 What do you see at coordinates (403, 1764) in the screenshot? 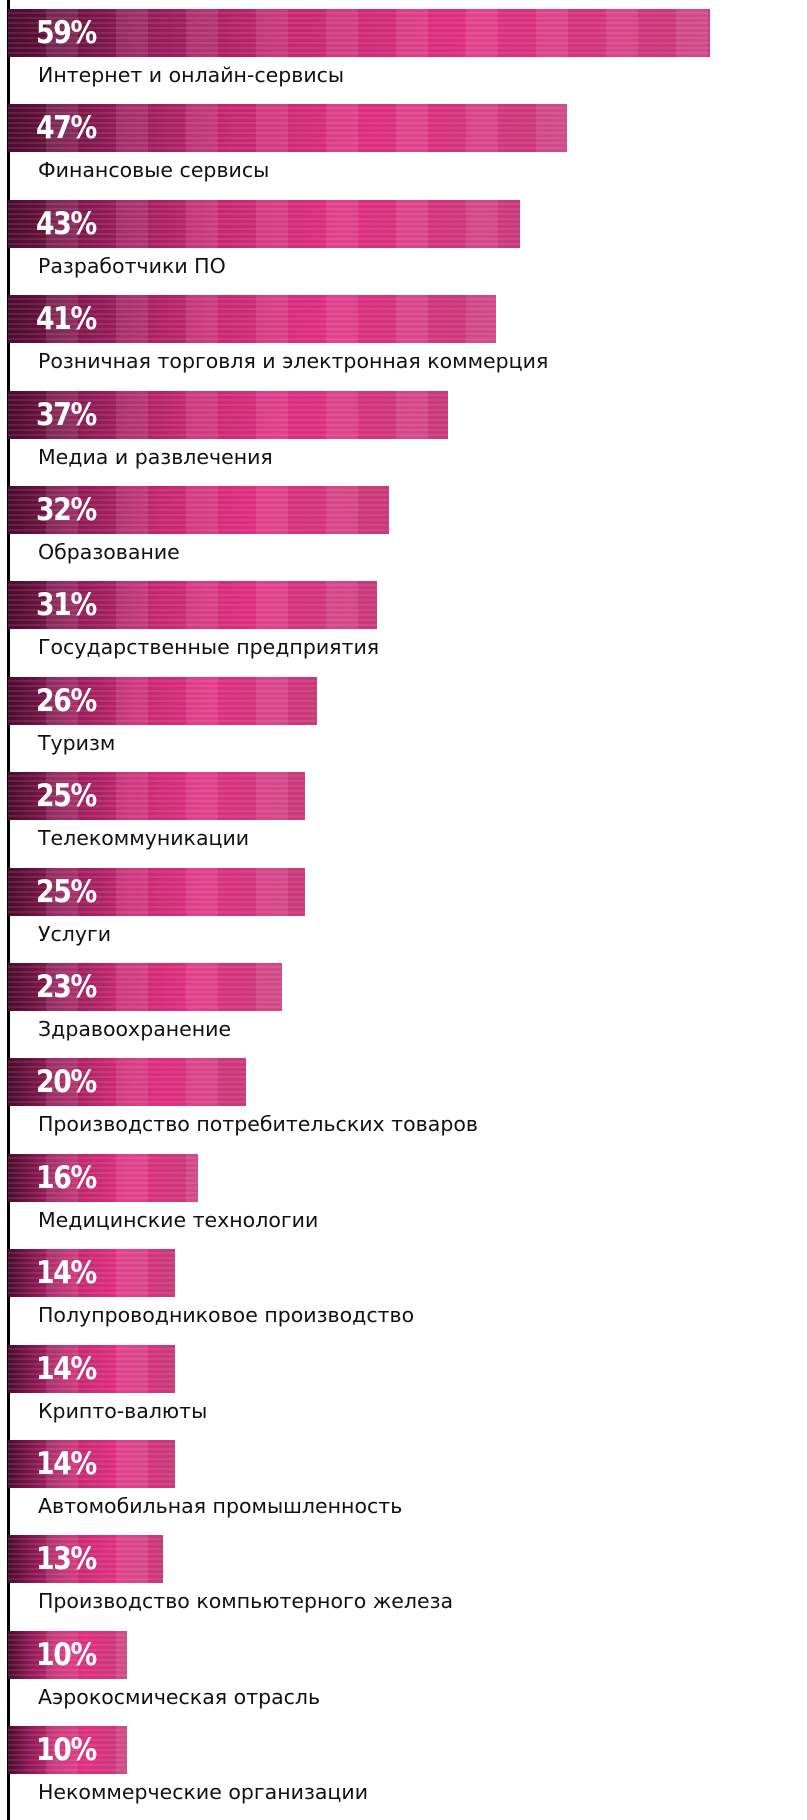
I see `bar-row: 10% Некоммерческие организации` at bounding box center [403, 1764].